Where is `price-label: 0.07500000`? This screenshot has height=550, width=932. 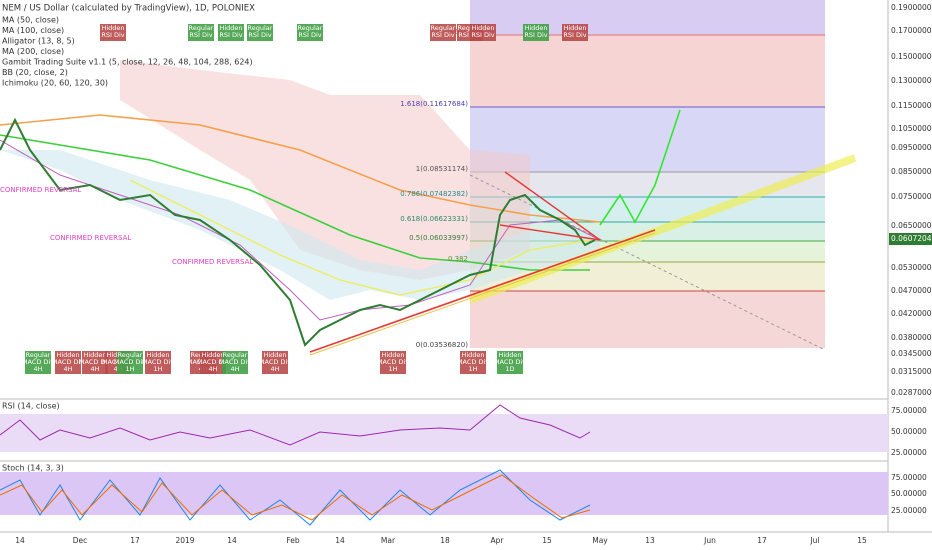
price-label: 0.07500000 is located at coordinates (911, 196).